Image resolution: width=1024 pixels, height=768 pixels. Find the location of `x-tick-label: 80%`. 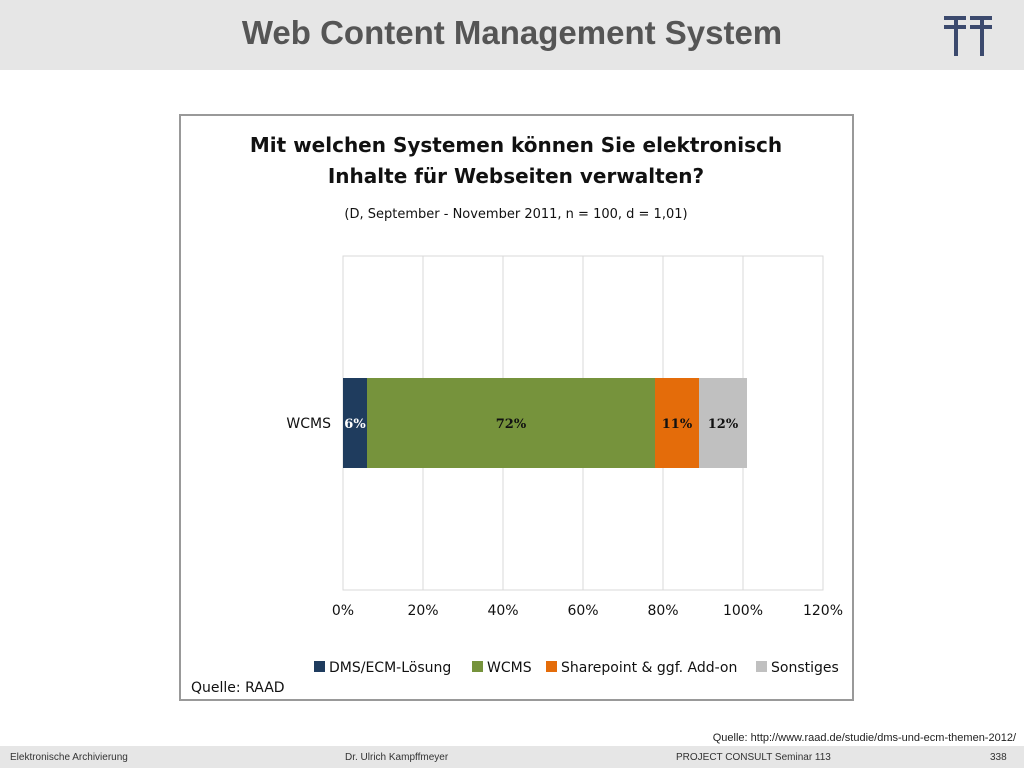

x-tick-label: 80% is located at coordinates (662, 611).